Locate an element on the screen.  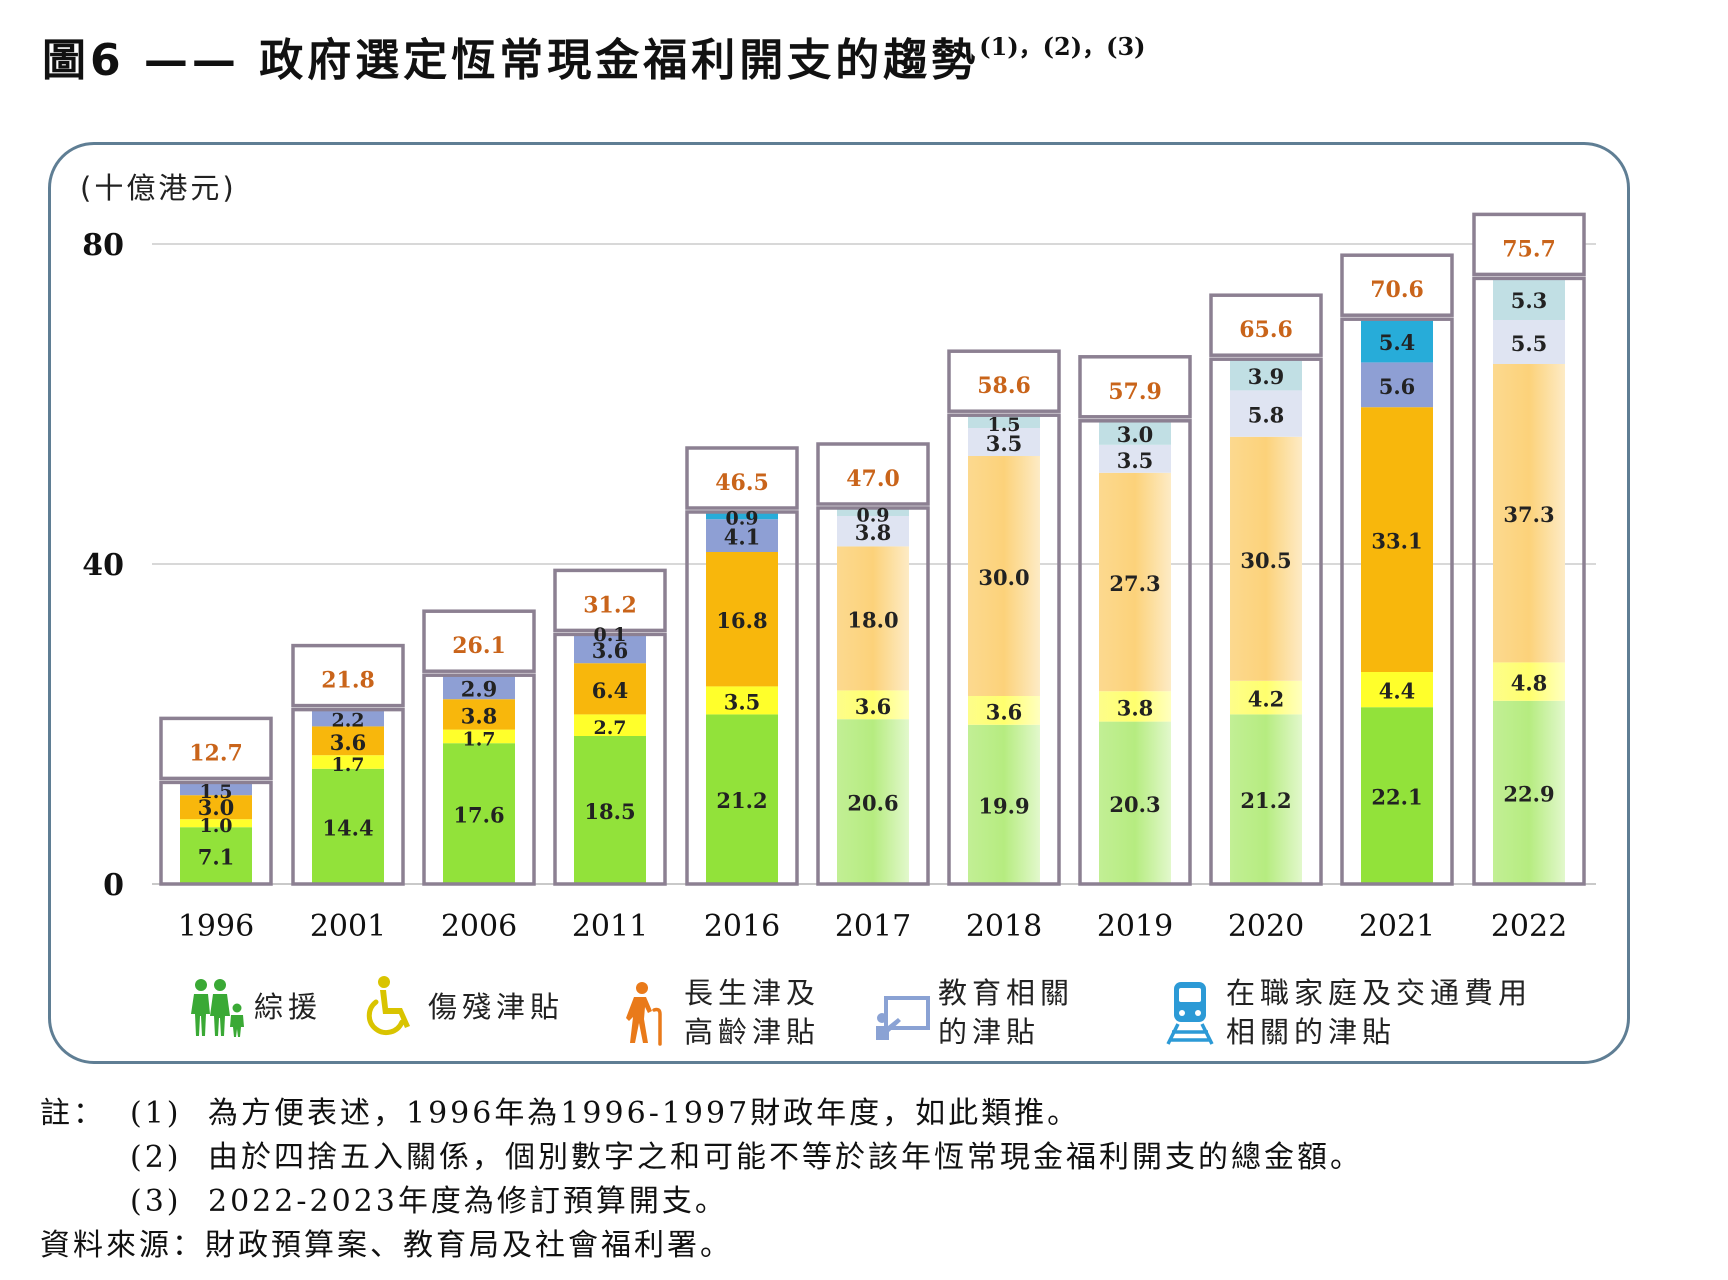
bar-segment-cssa-2017 is located at coordinates (873, 801).